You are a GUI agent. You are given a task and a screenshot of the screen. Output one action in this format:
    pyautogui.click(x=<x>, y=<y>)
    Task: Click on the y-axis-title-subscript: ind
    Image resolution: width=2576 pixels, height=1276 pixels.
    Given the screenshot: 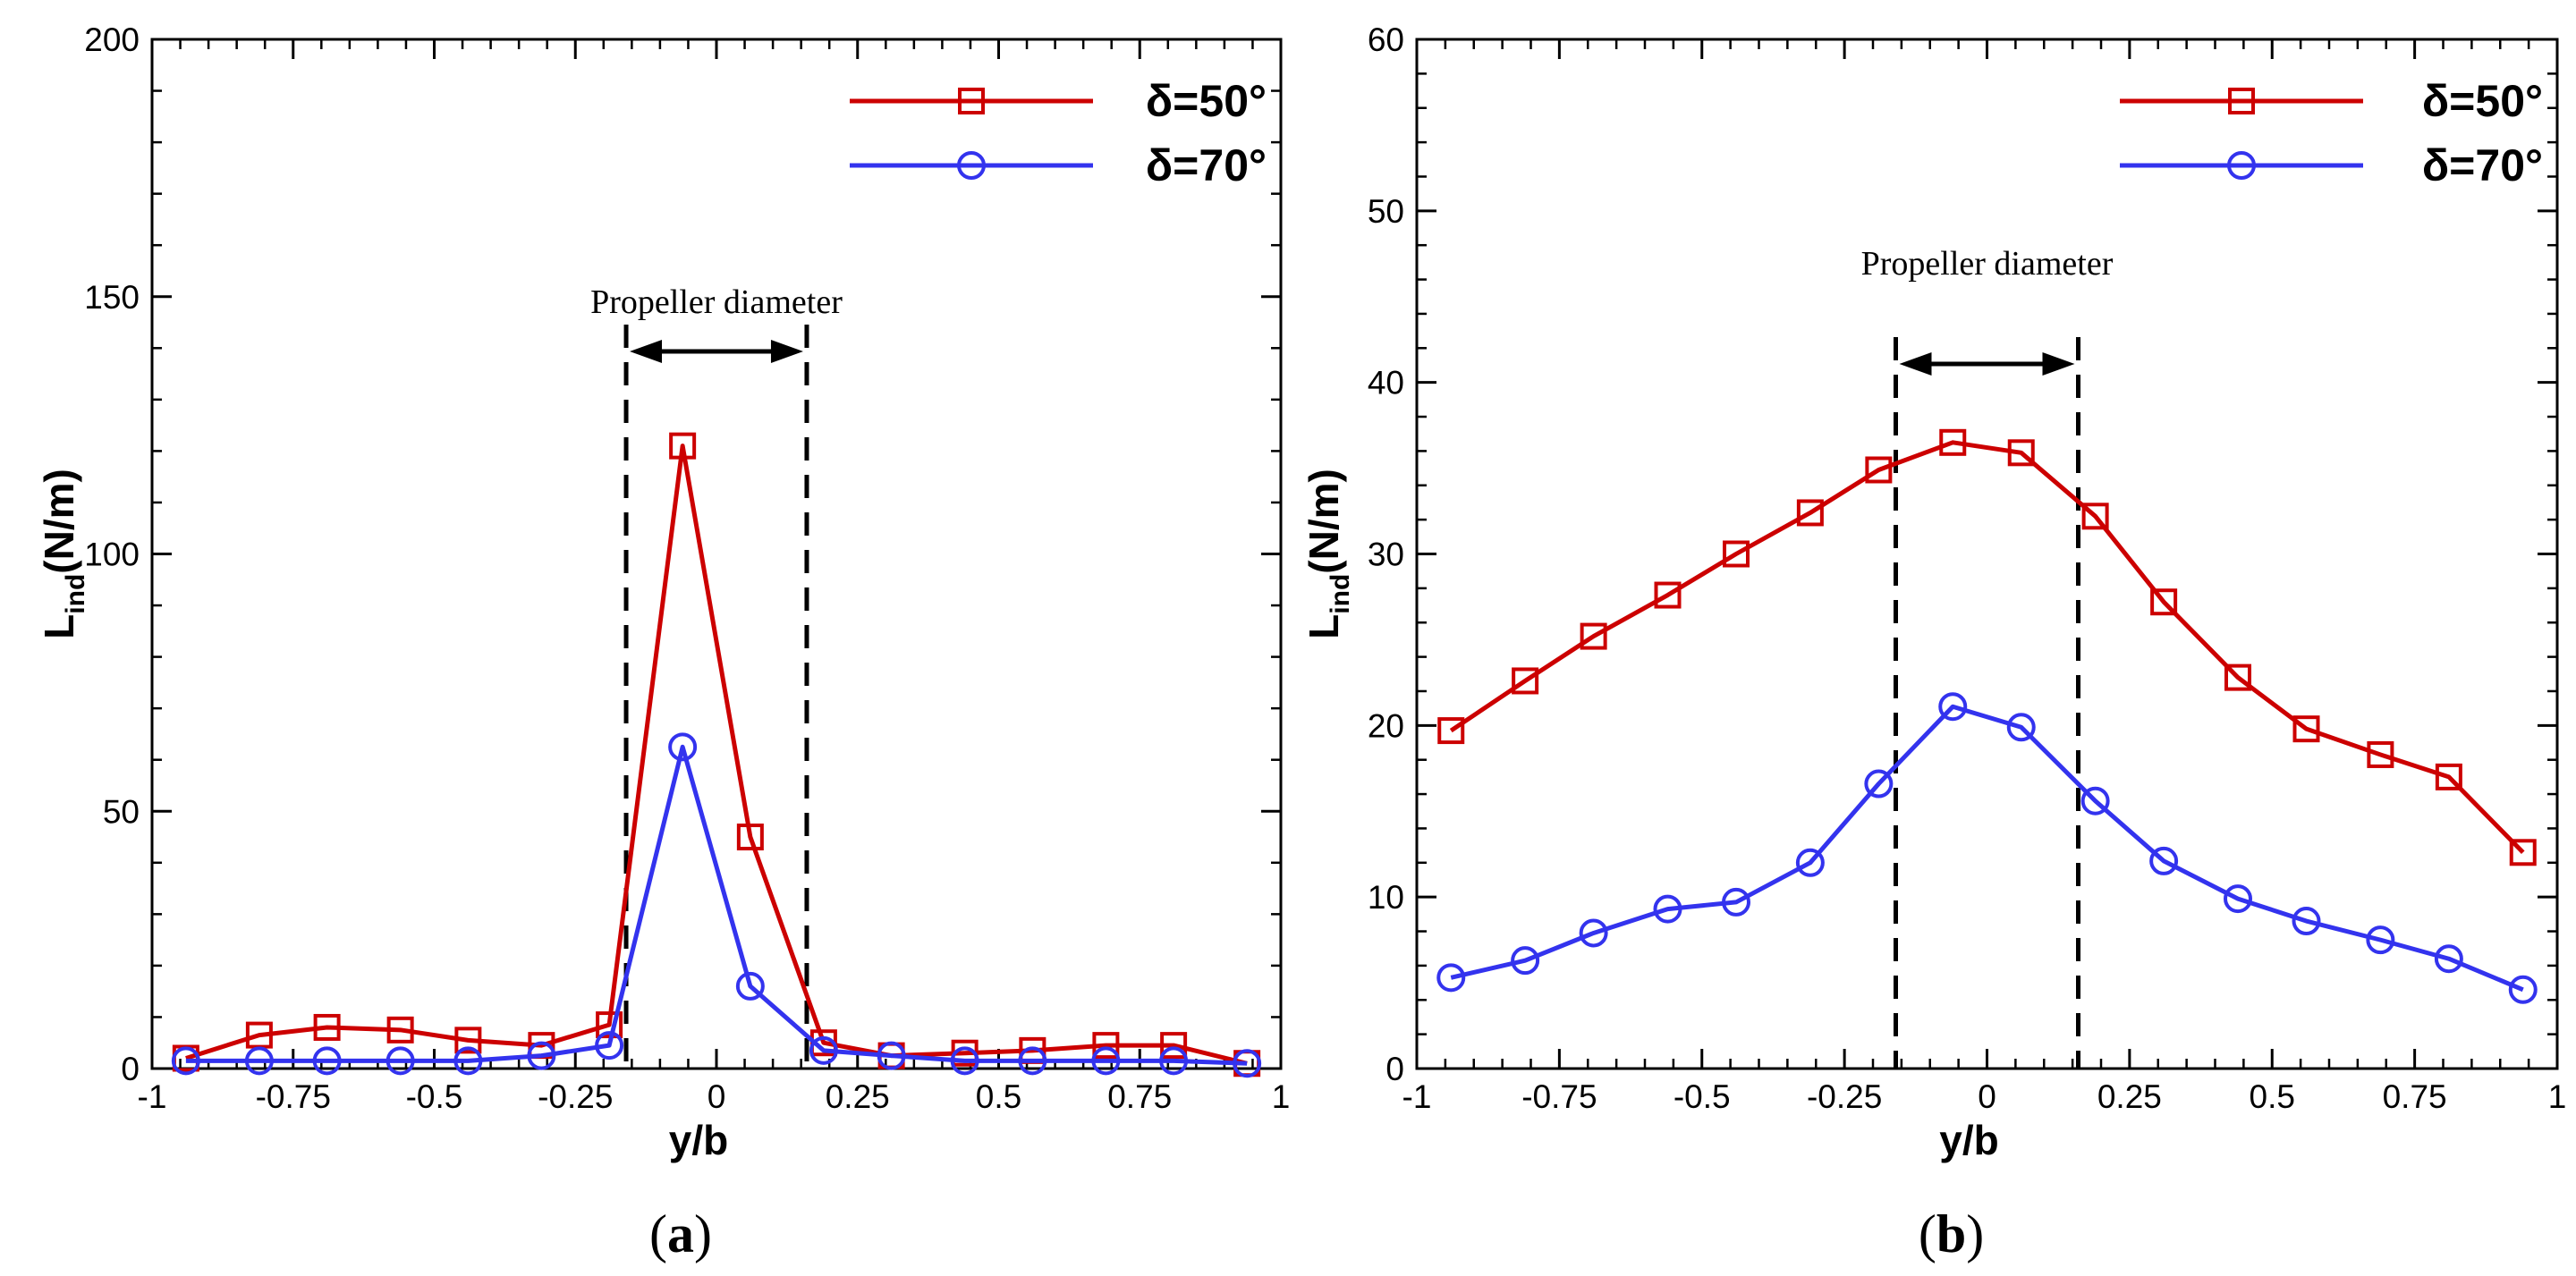 What is the action you would take?
    pyautogui.click(x=1340, y=594)
    